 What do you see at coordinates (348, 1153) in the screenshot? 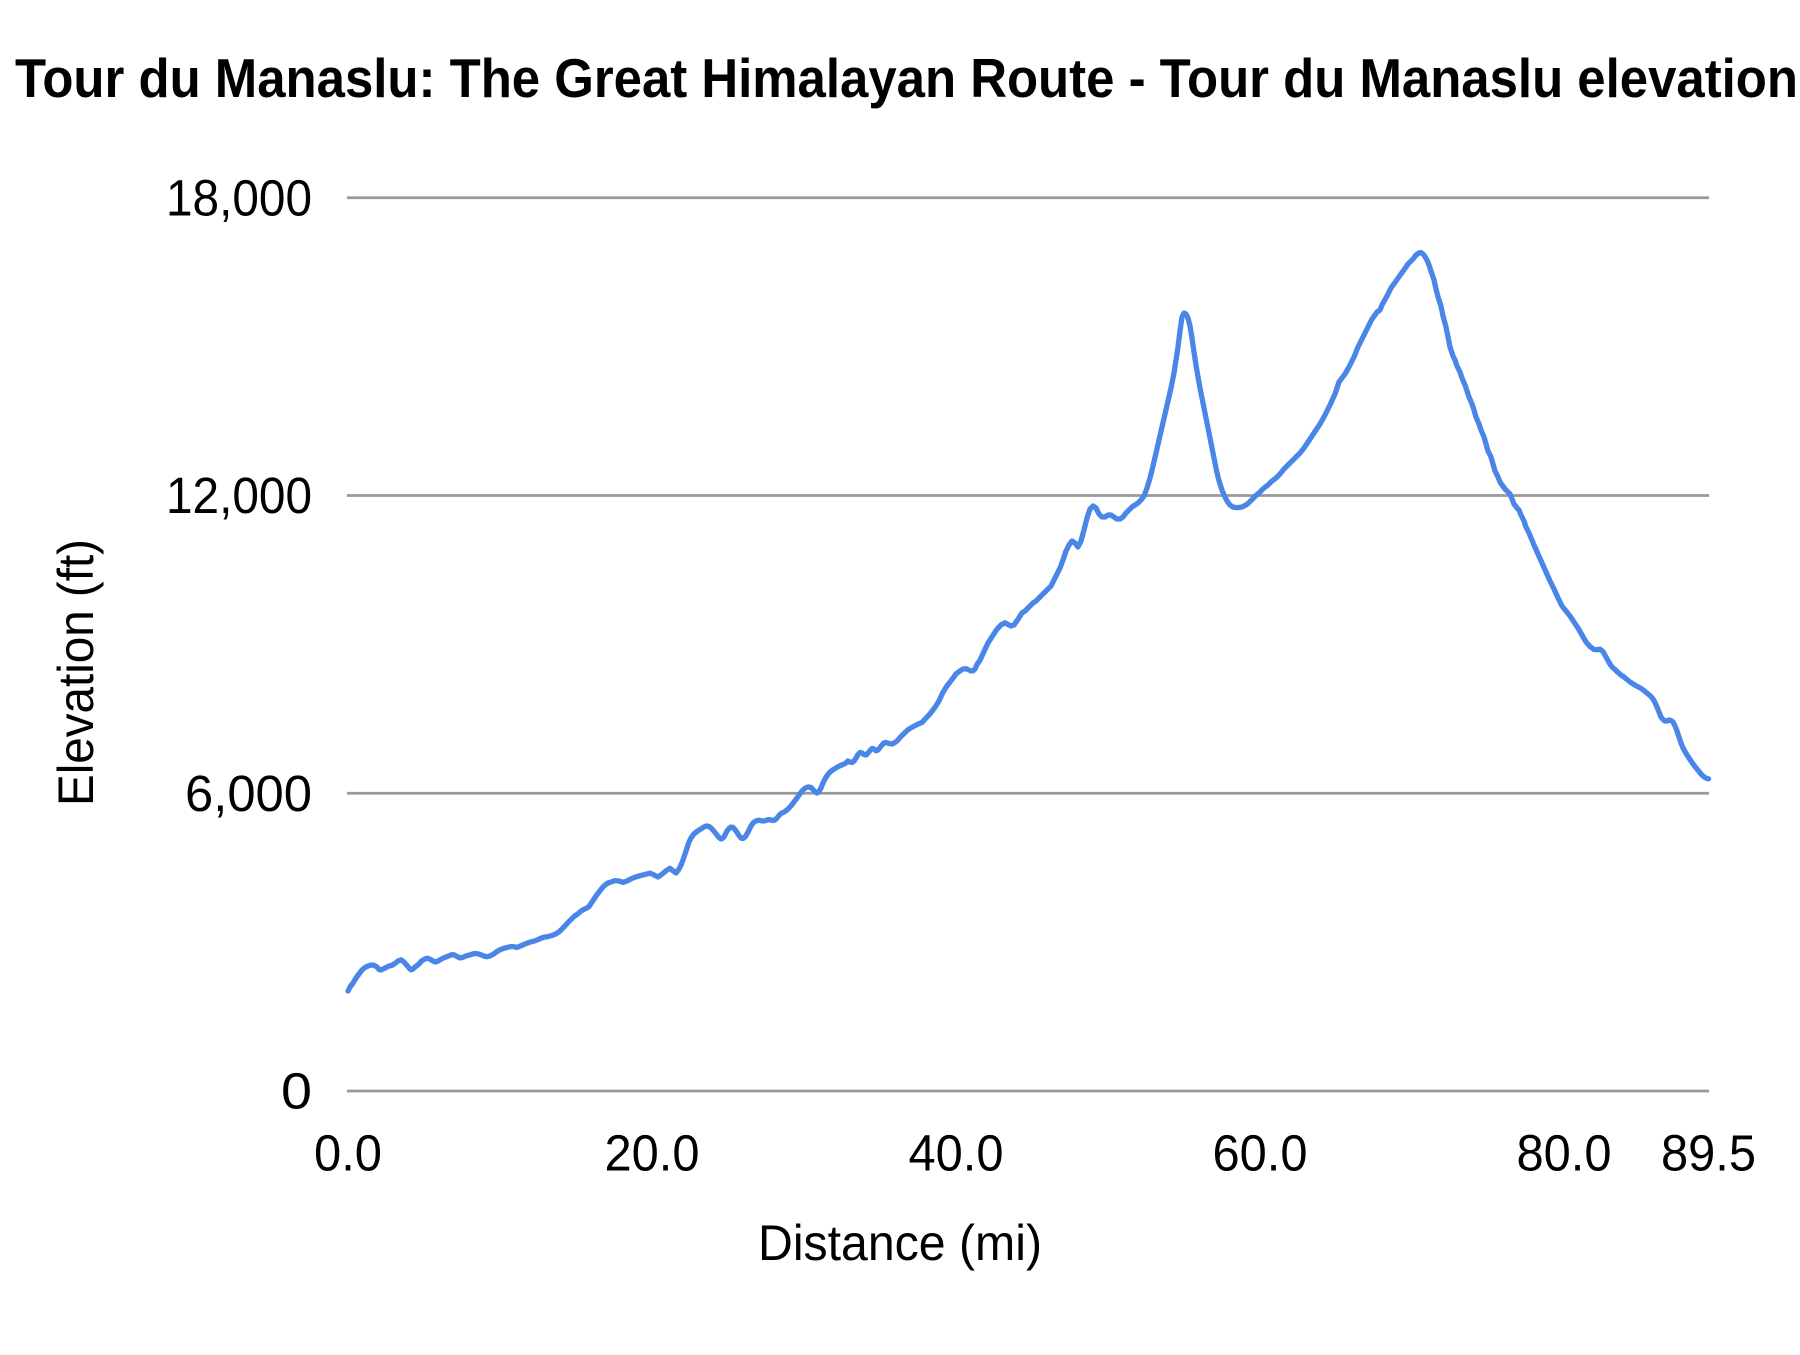
I see `svg-text: 0.0` at bounding box center [348, 1153].